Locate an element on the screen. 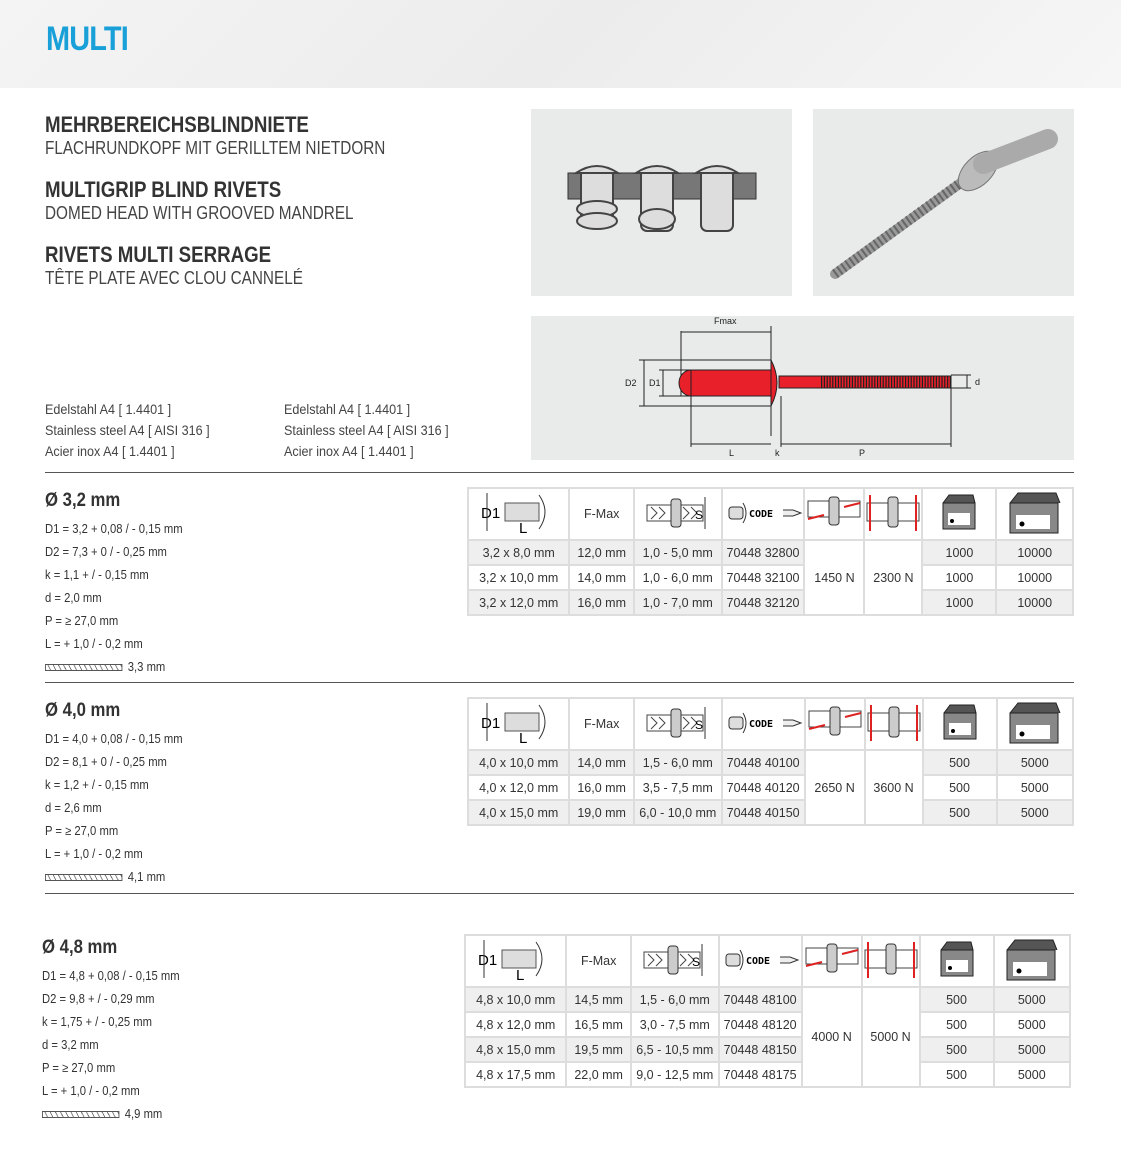 Image resolution: width=1121 pixels, height=1163 pixels. size-cell: 3,2 x 12,0 mm is located at coordinates (518, 602).